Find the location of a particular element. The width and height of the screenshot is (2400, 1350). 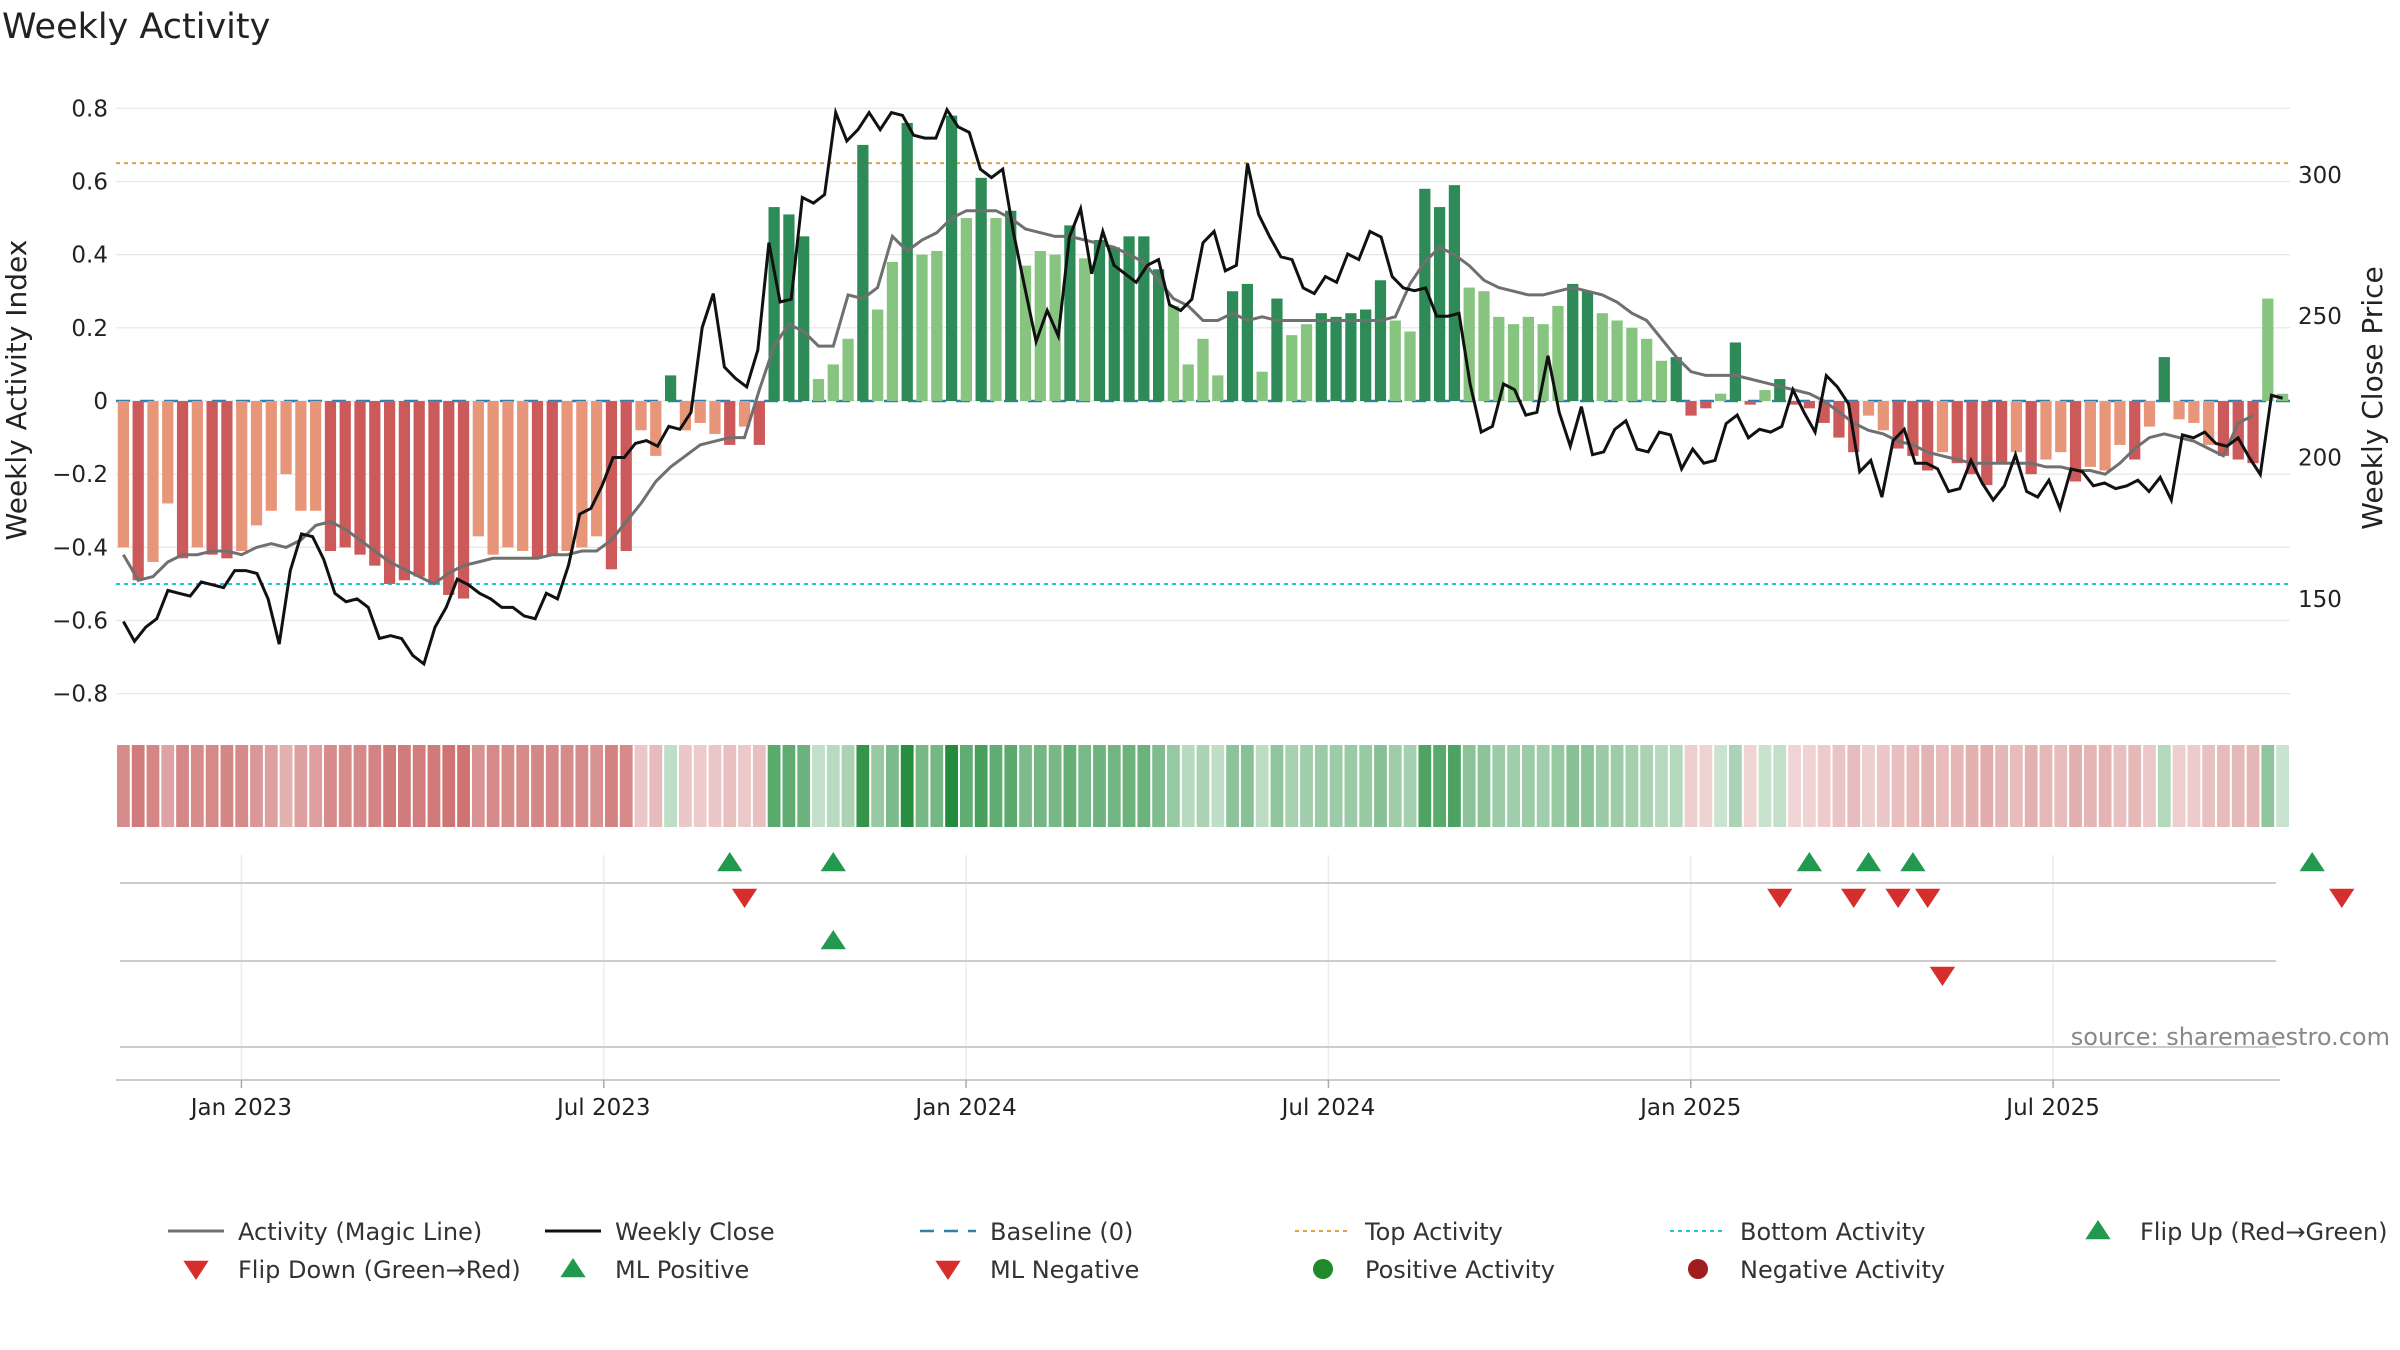

x-tick-label: Jul 2024 is located at coordinates (1328, 1108).